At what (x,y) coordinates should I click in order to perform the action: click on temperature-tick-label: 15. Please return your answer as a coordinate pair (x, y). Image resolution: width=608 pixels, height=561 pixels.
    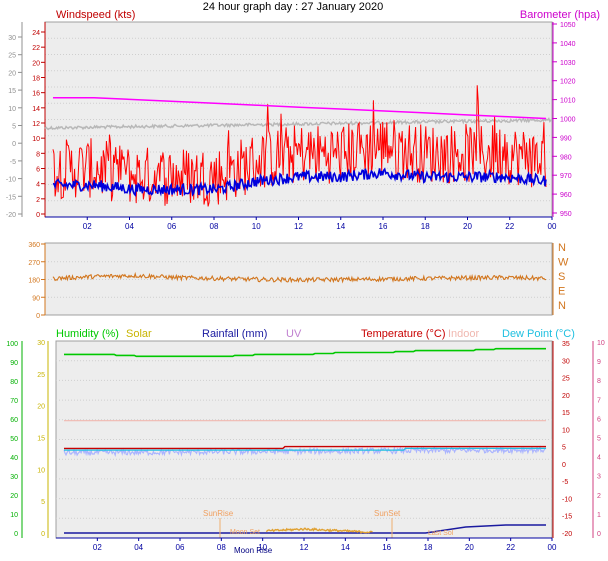
    Looking at the image, I should click on (566, 413).